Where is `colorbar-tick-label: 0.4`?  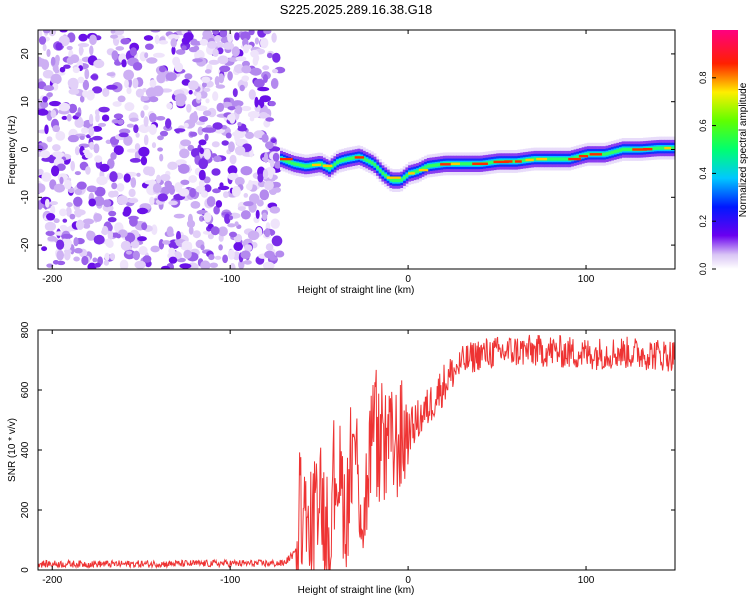
colorbar-tick-label: 0.4 is located at coordinates (703, 173).